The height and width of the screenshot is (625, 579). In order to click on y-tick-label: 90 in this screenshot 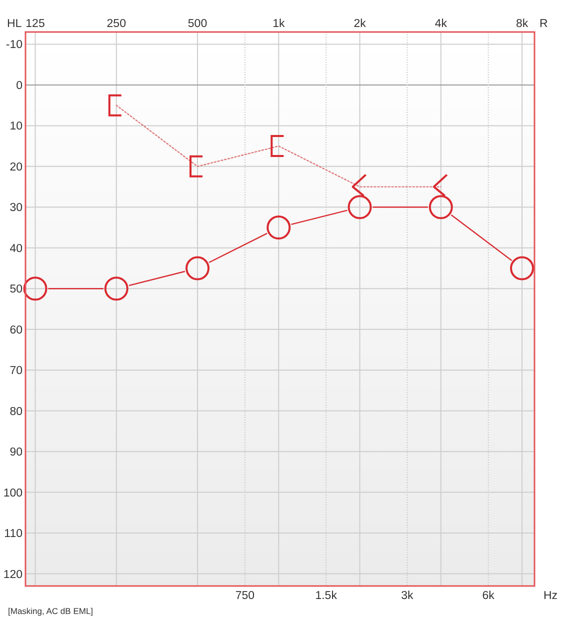, I will do `click(16, 452)`.